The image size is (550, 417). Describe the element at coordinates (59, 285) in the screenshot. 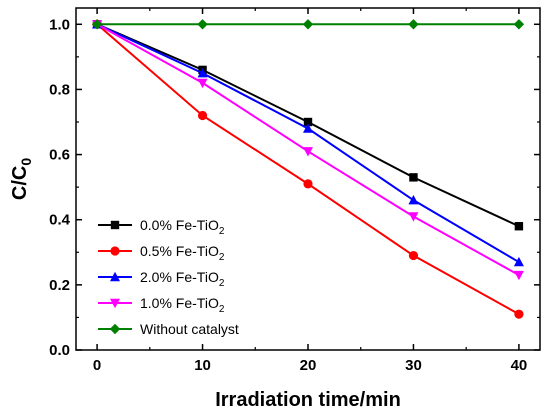

I see `y-tick-label: 0.2` at that location.